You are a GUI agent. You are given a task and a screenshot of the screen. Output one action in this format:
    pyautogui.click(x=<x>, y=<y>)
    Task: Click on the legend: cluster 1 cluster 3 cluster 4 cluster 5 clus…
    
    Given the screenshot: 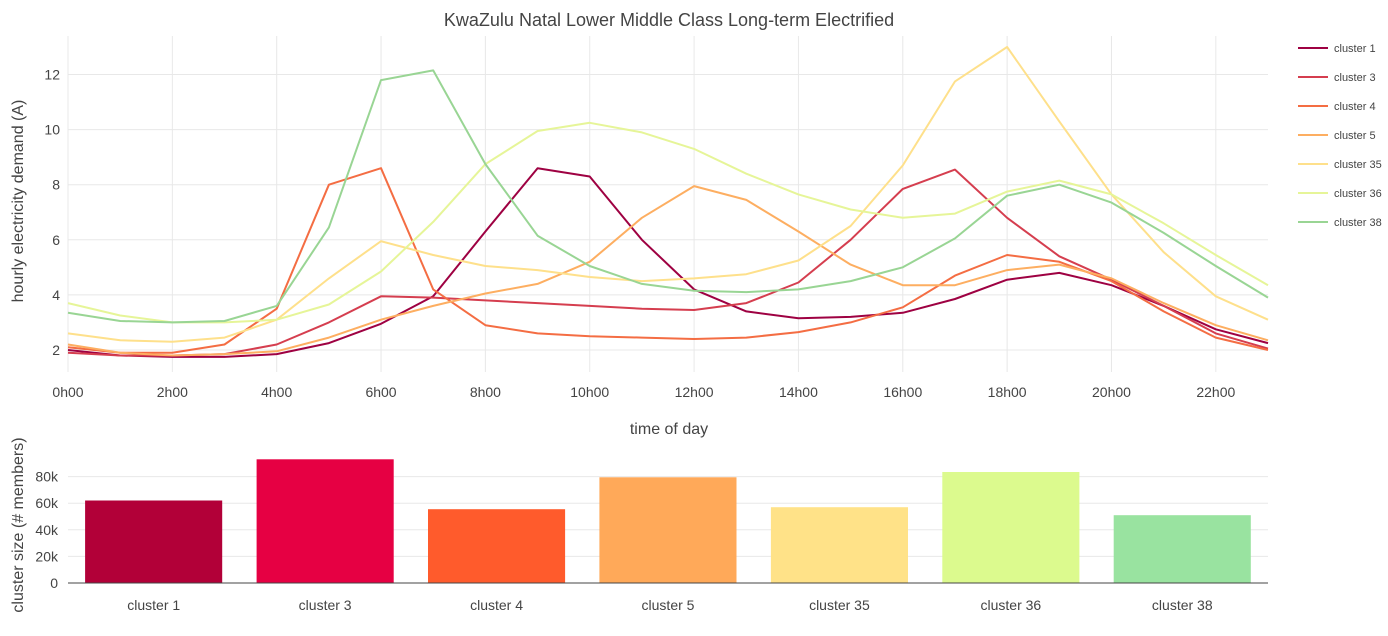 What is the action you would take?
    pyautogui.click(x=1340, y=136)
    